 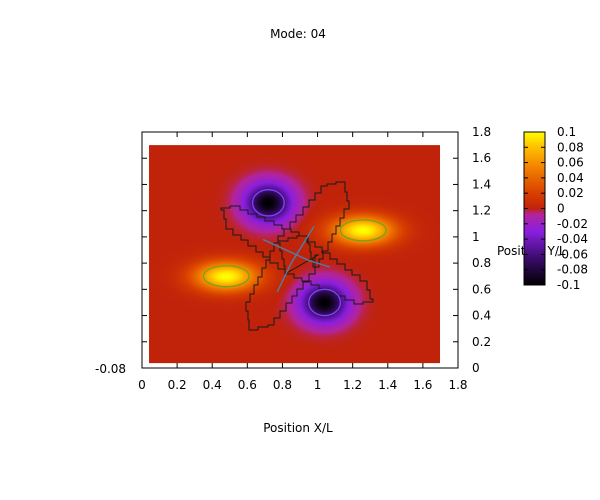 What do you see at coordinates (457, 385) in the screenshot?
I see `x-tick-label: 1.8` at bounding box center [457, 385].